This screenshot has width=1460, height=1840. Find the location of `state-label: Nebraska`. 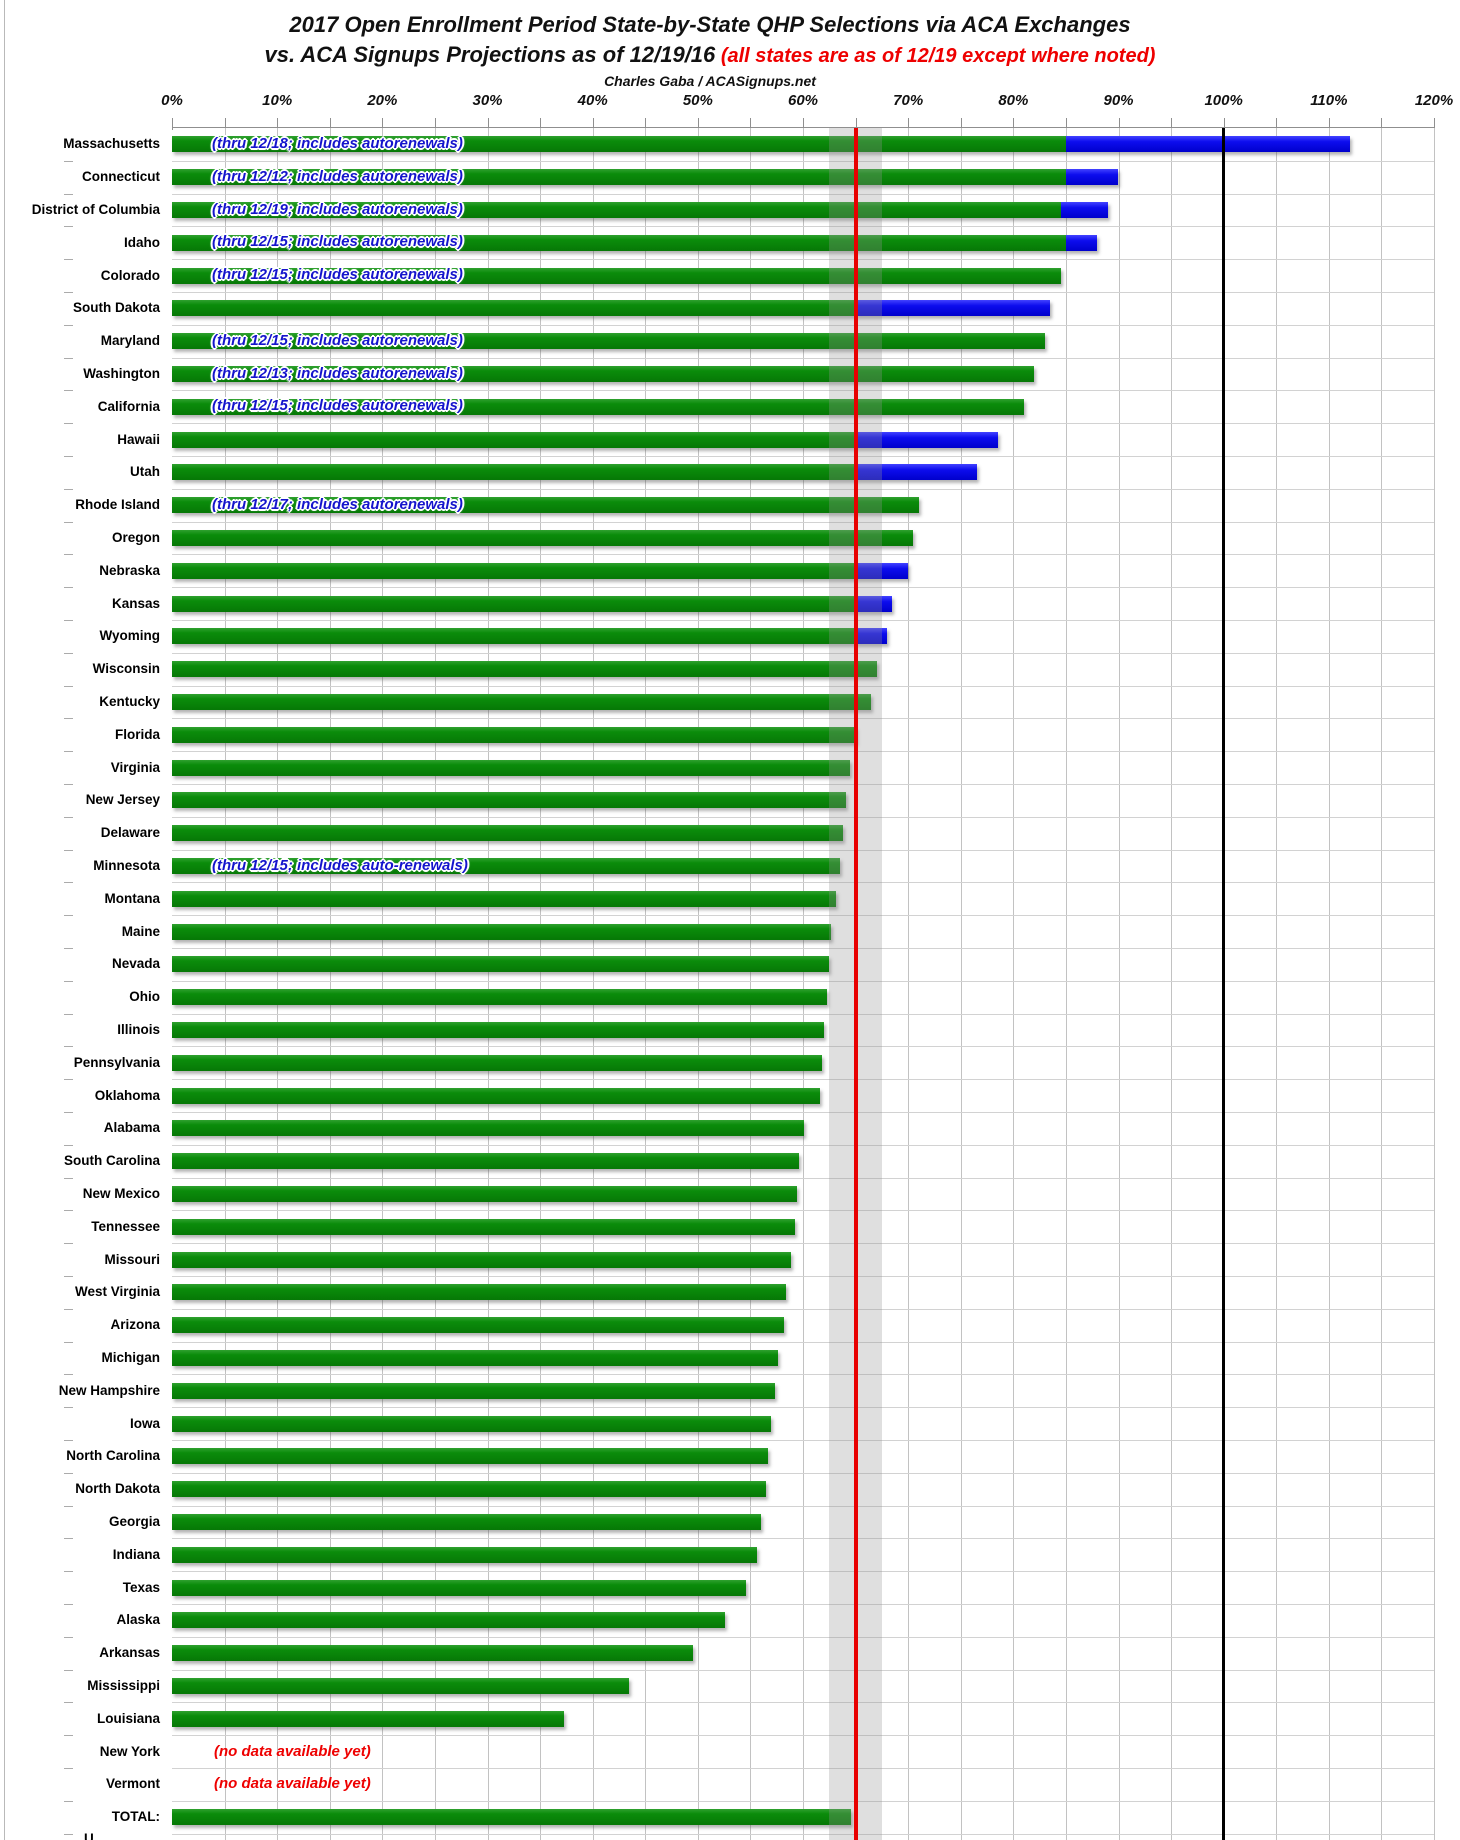

state-label: Nebraska is located at coordinates (129, 570).